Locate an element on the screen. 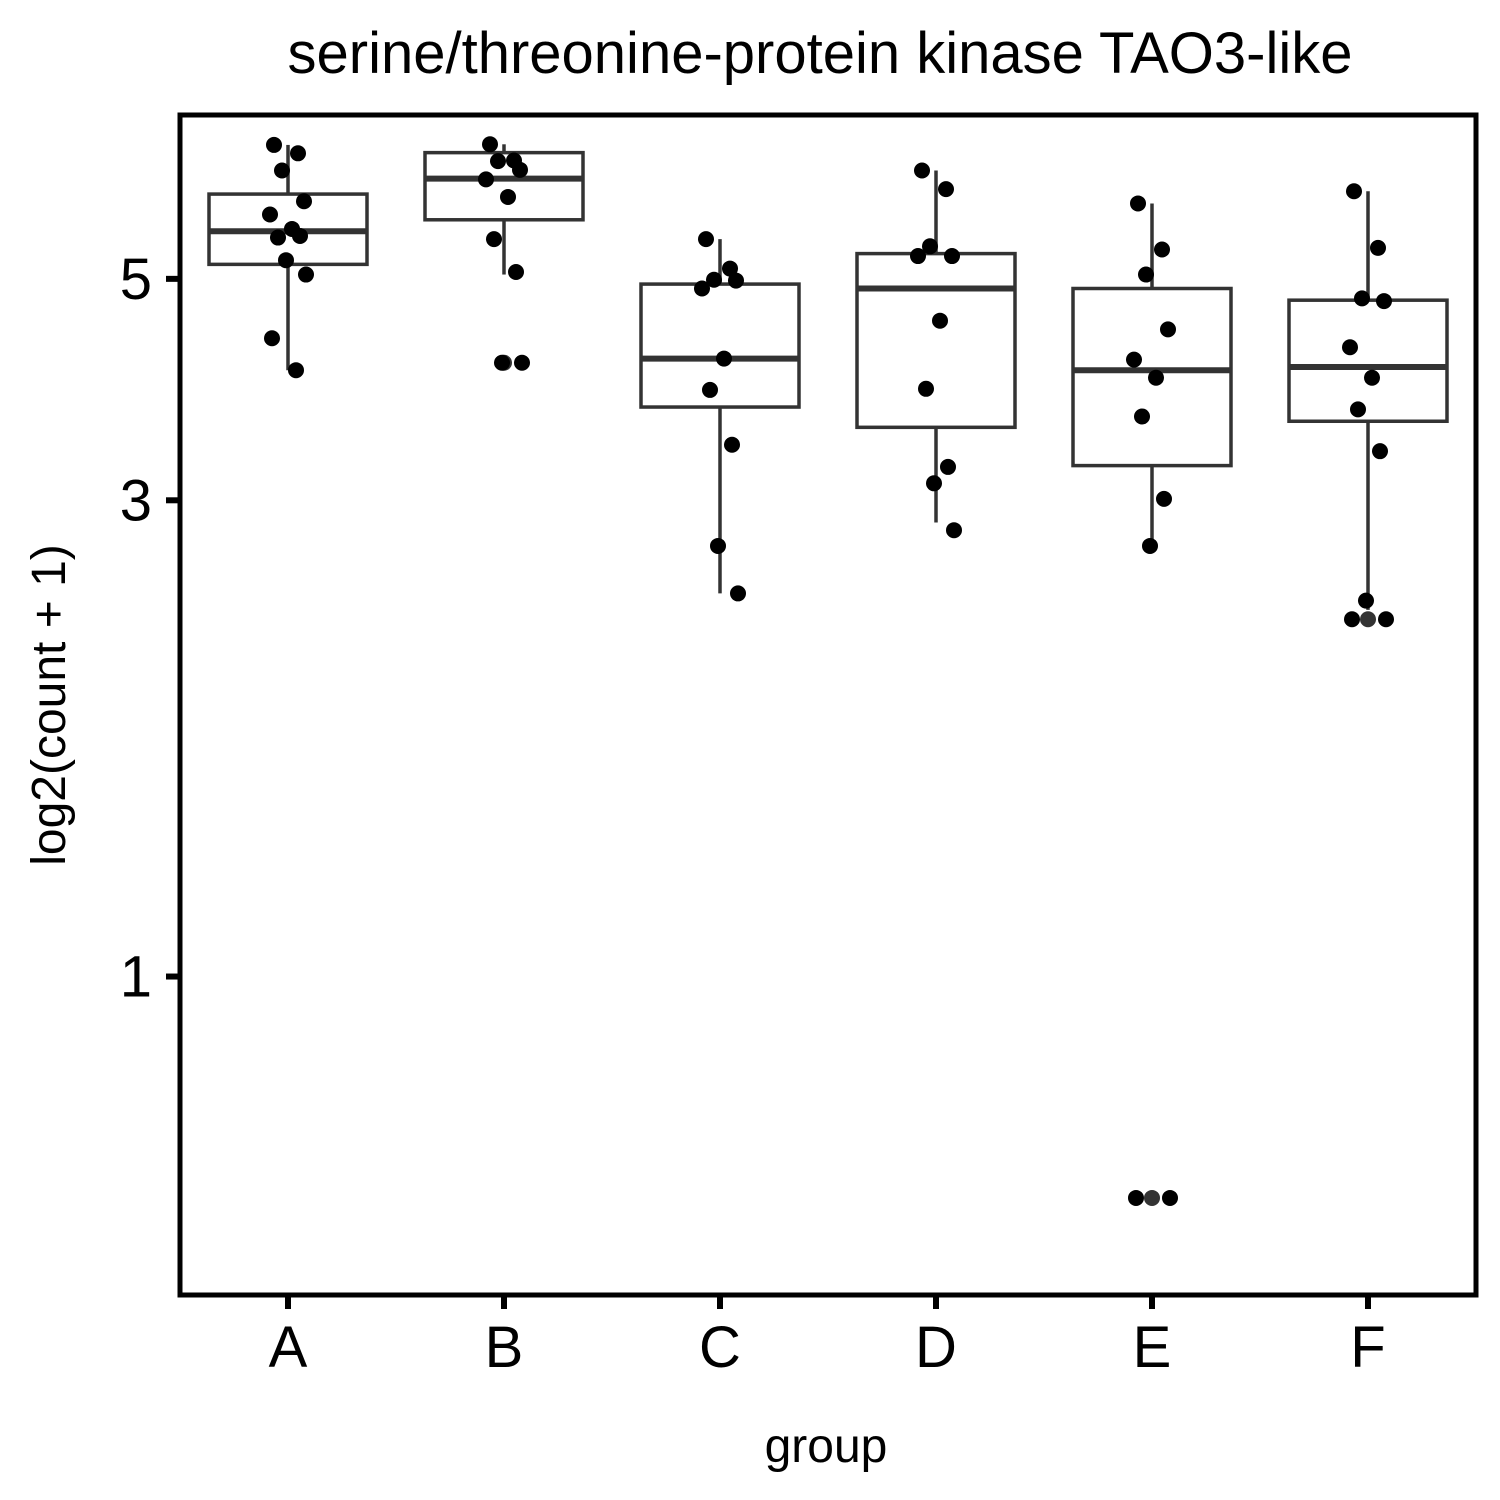 This screenshot has width=1500, height=1500. x-tick-label: B is located at coordinates (504, 1347).